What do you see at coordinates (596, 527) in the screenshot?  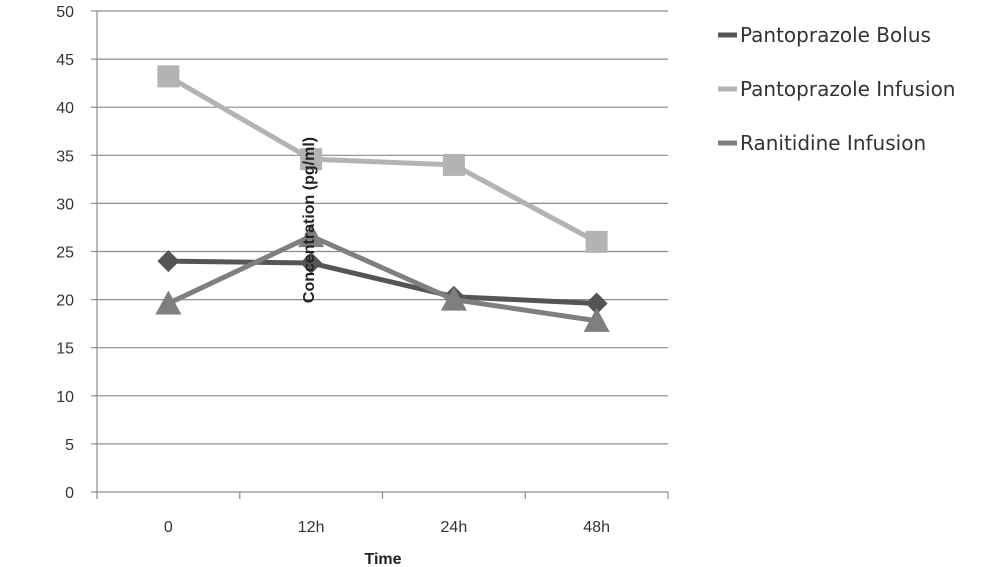 I see `x-tick-label: 48h` at bounding box center [596, 527].